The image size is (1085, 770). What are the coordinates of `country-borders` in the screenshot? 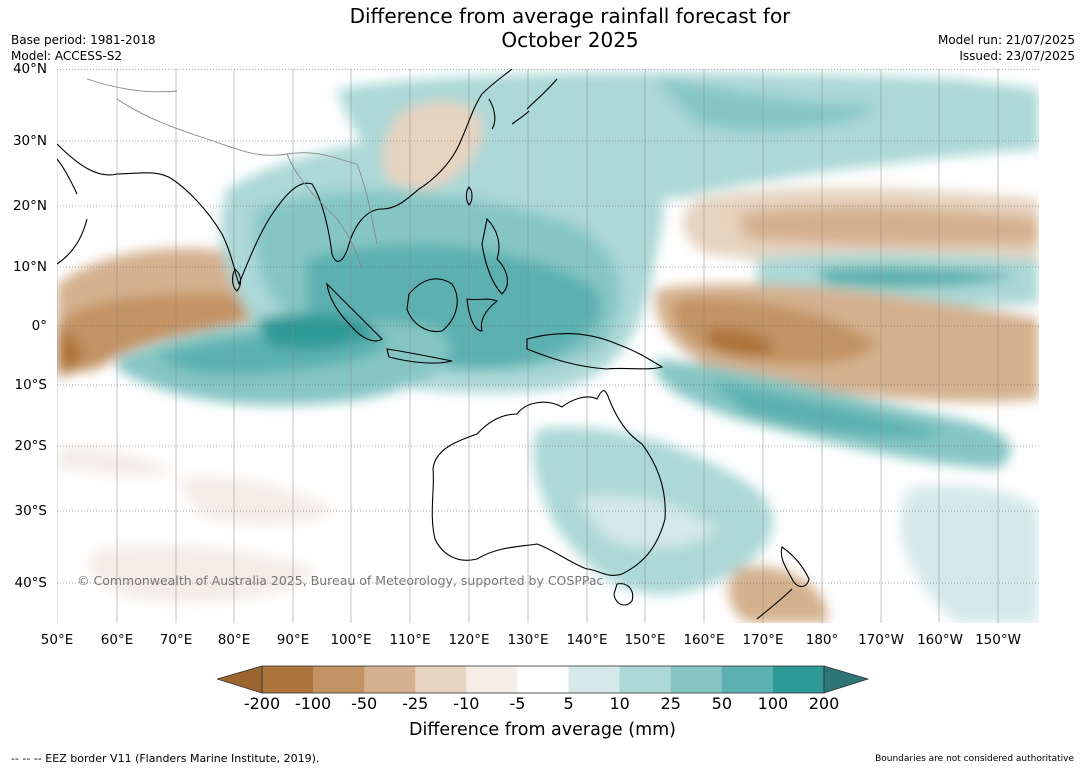 It's located at (232, 174).